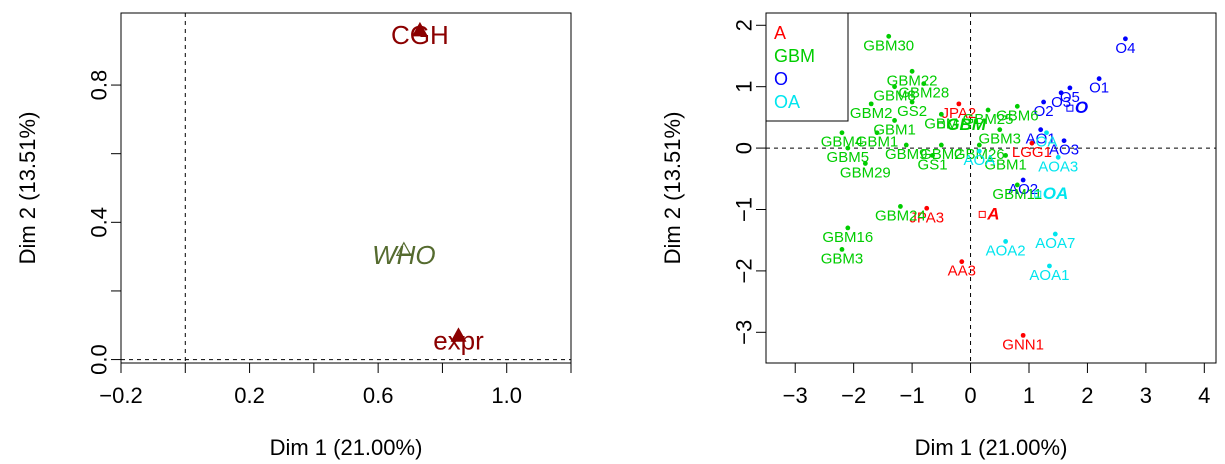 This screenshot has width=1225, height=464. What do you see at coordinates (848, 157) in the screenshot?
I see `point-label: GBM5` at bounding box center [848, 157].